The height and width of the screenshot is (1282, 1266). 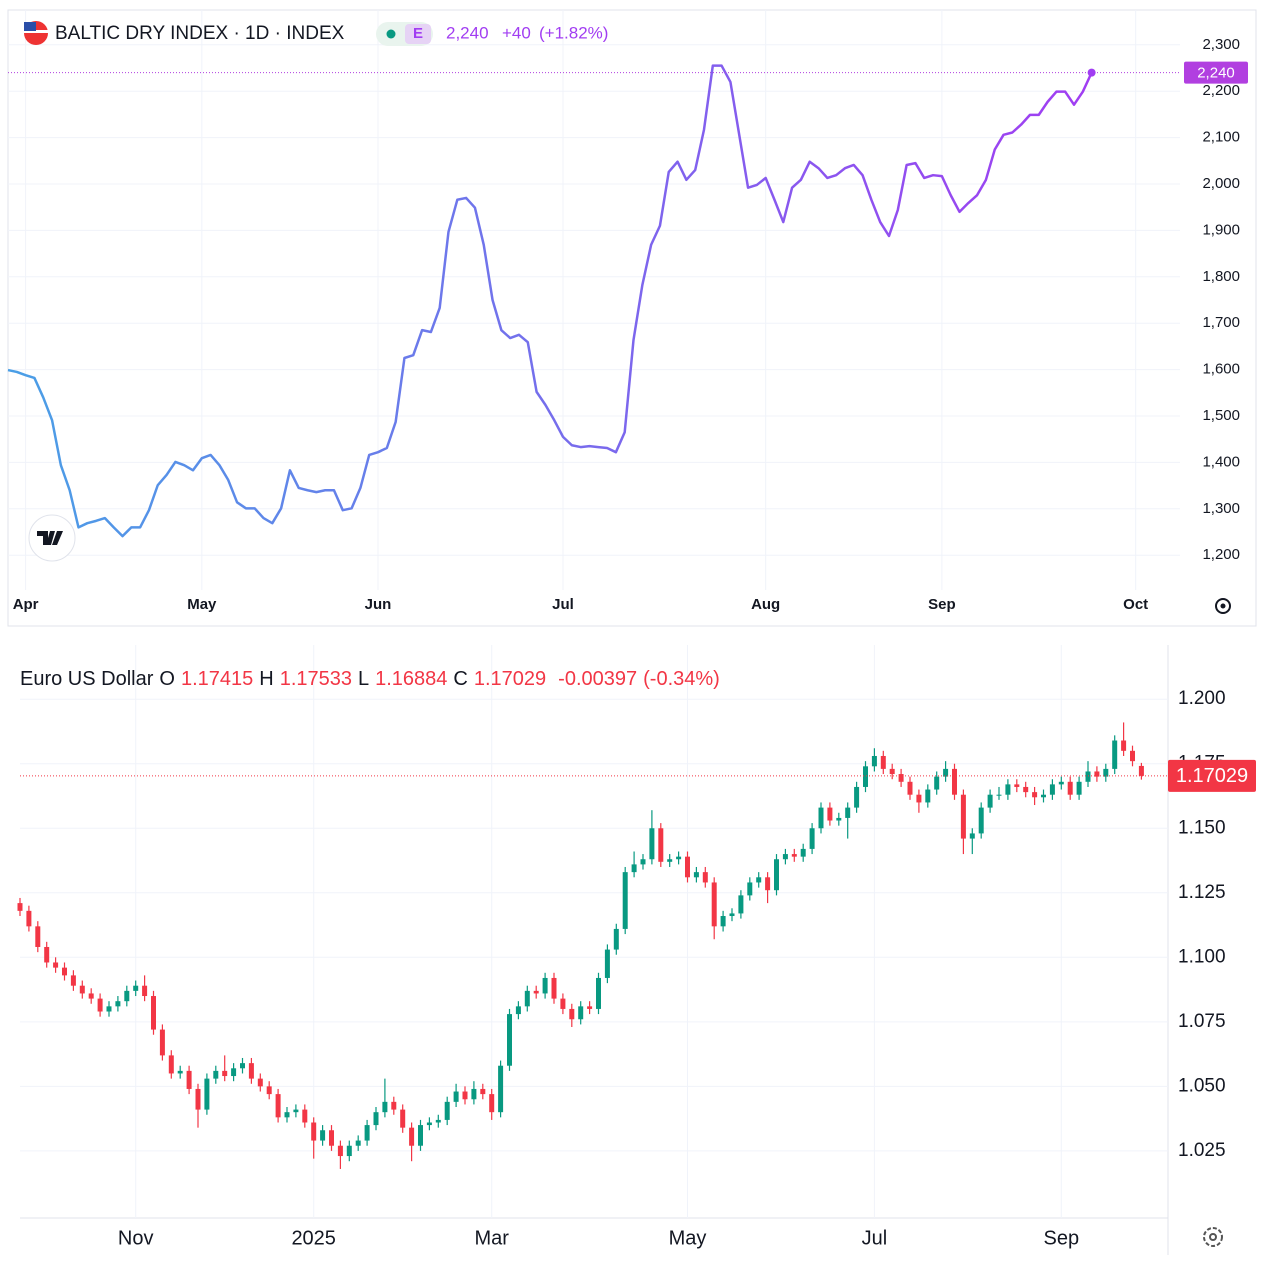 What do you see at coordinates (30, 26) in the screenshot?
I see `flag-canton` at bounding box center [30, 26].